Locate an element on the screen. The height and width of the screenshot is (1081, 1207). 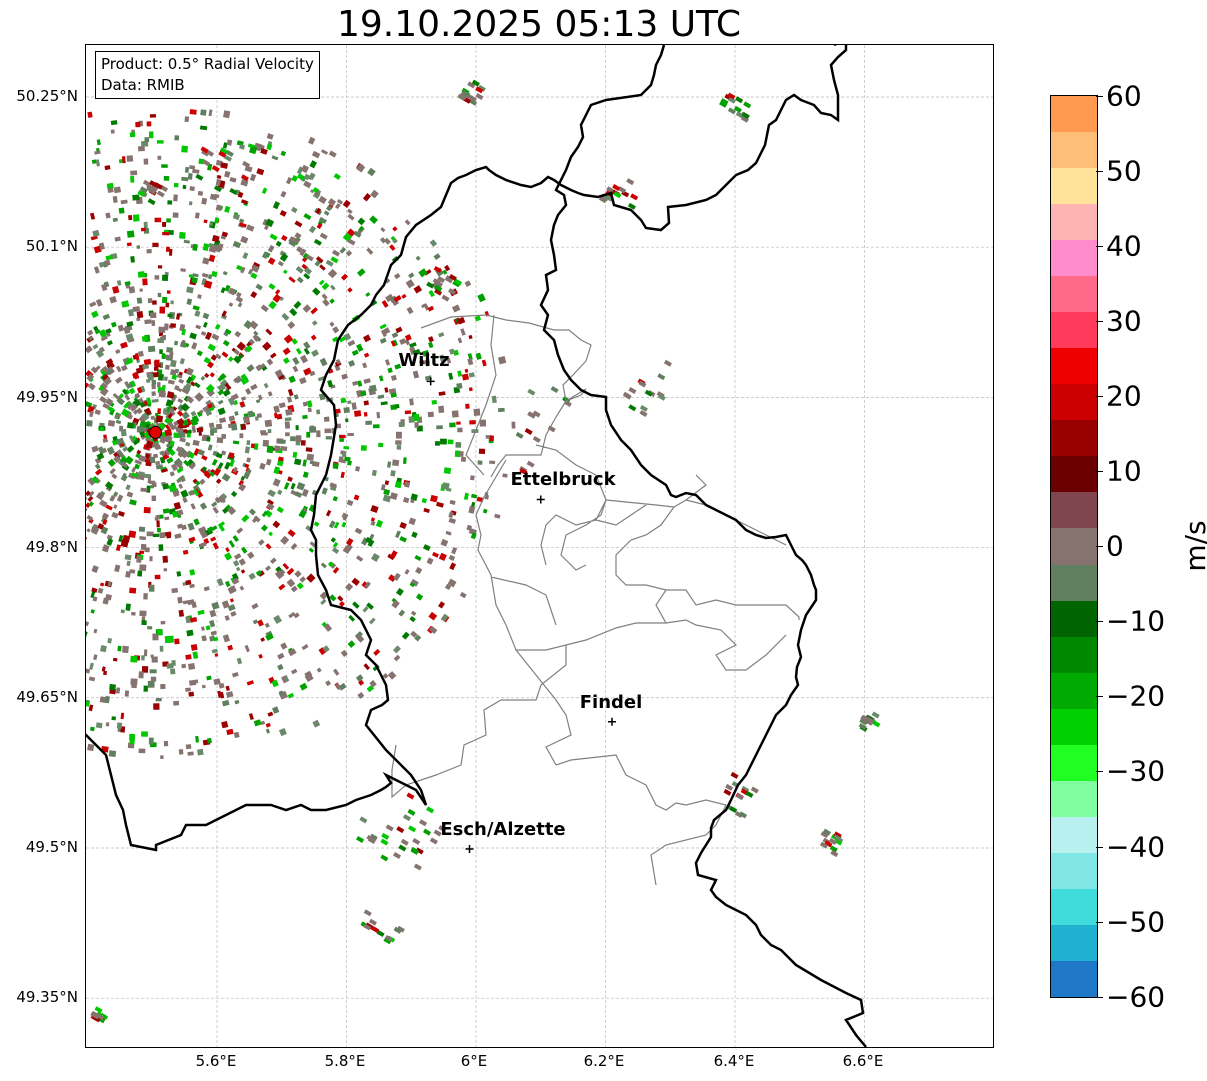
velocity-colorbar is located at coordinates (1074, 546).